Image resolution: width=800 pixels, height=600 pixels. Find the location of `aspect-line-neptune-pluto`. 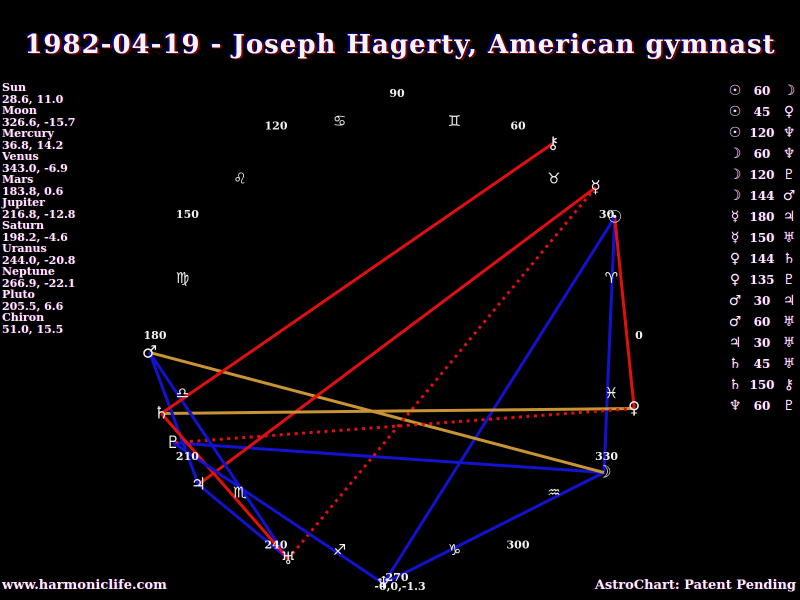

aspect-line-neptune-pluto is located at coordinates (278, 513).